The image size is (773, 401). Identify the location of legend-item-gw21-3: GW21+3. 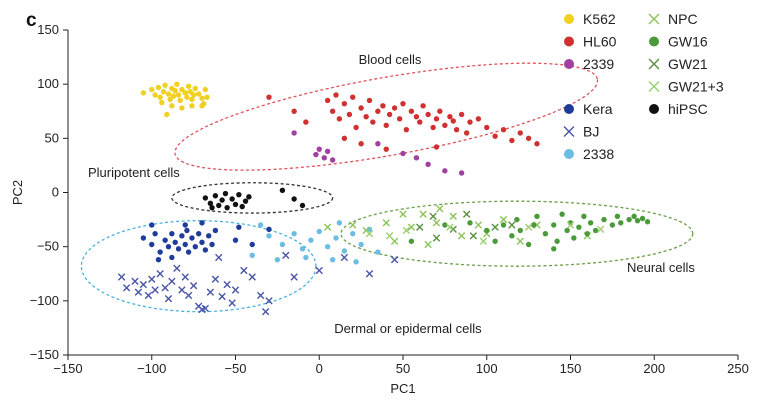
(686, 87).